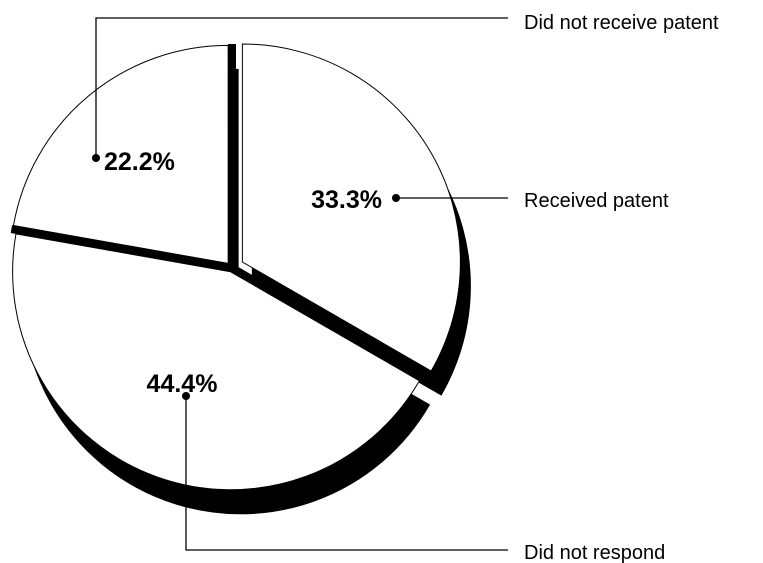 The height and width of the screenshot is (563, 763). I want to click on legend-label-0: Received patent, so click(596, 201).